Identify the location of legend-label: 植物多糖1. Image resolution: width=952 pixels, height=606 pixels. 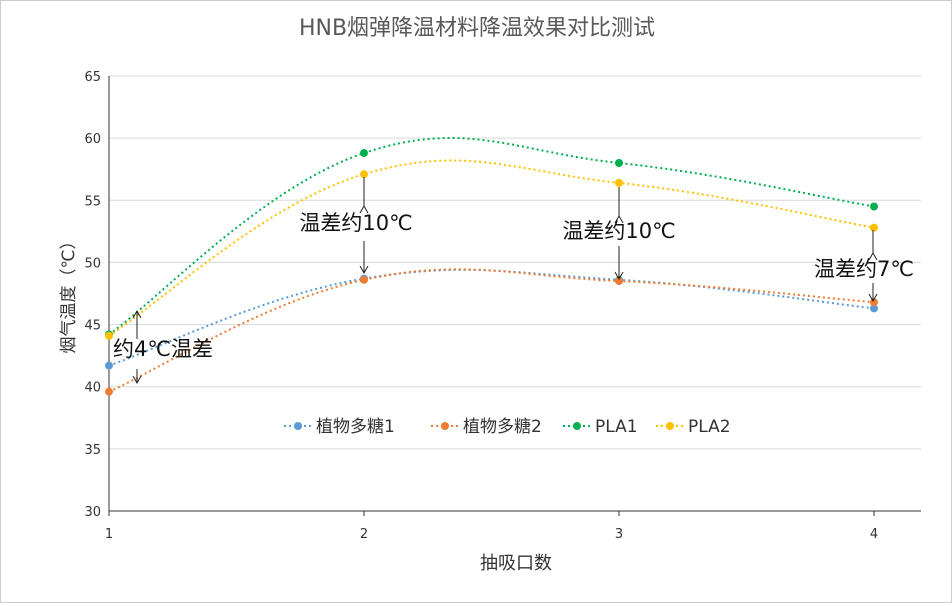
(355, 427).